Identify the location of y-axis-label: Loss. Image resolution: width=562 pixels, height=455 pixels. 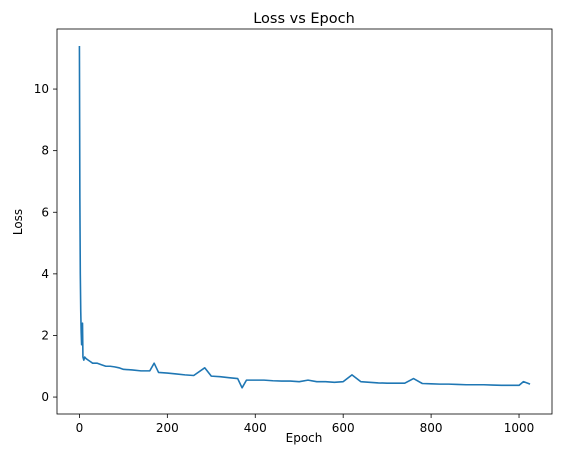
(18, 222).